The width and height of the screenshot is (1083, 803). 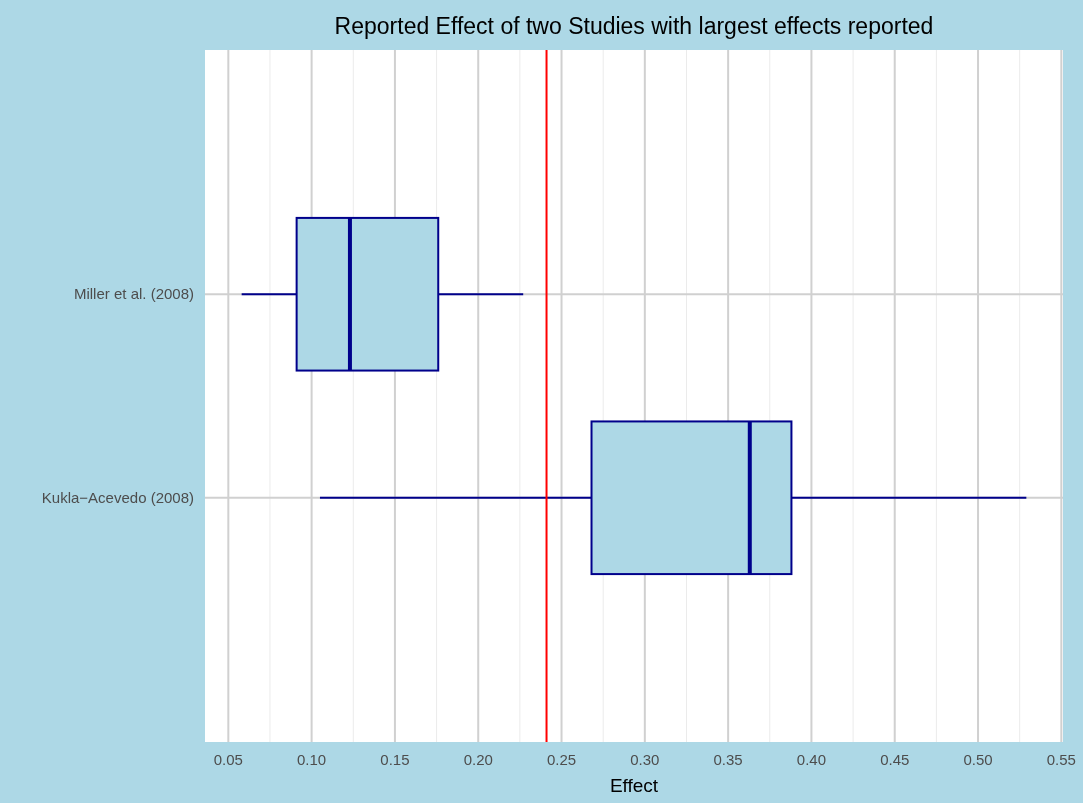 I want to click on x-tick-label: 0.05, so click(x=228, y=759).